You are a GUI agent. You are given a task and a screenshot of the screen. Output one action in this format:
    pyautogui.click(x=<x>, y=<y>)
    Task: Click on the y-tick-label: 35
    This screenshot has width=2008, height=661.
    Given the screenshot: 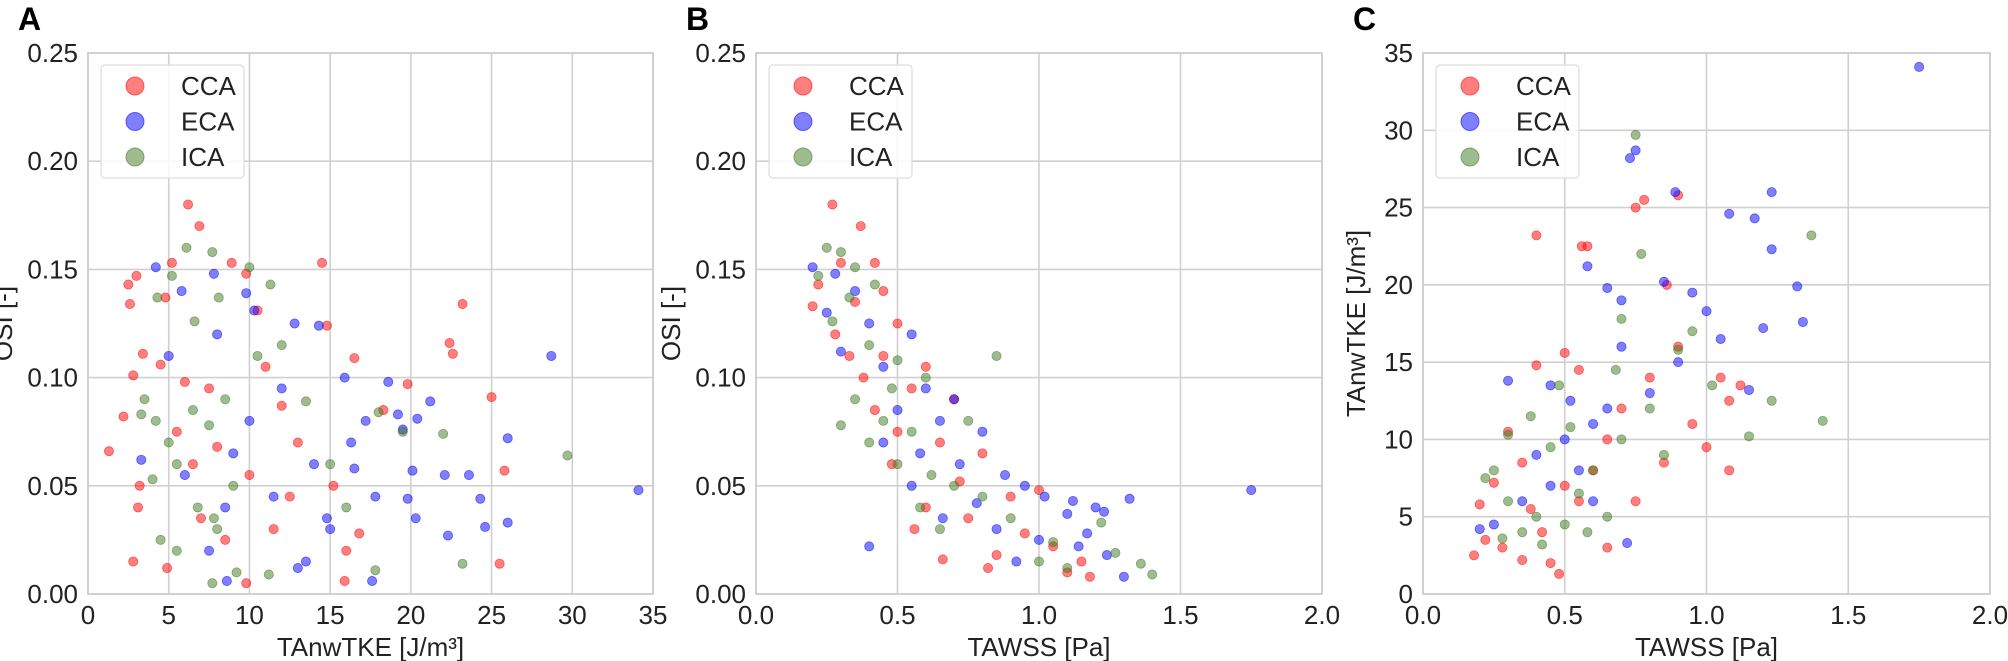 What is the action you would take?
    pyautogui.click(x=1398, y=53)
    